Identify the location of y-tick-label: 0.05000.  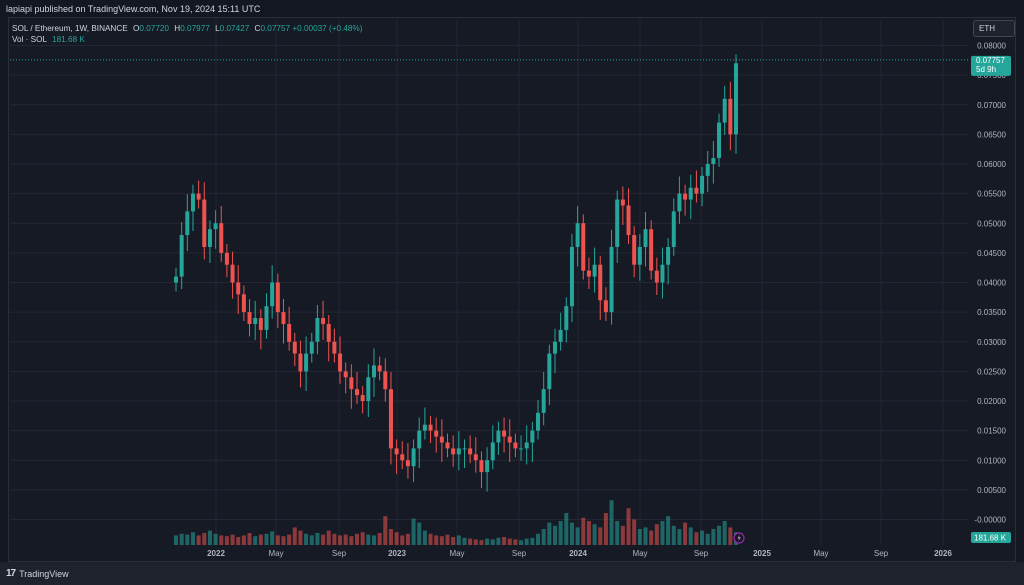
(991, 223).